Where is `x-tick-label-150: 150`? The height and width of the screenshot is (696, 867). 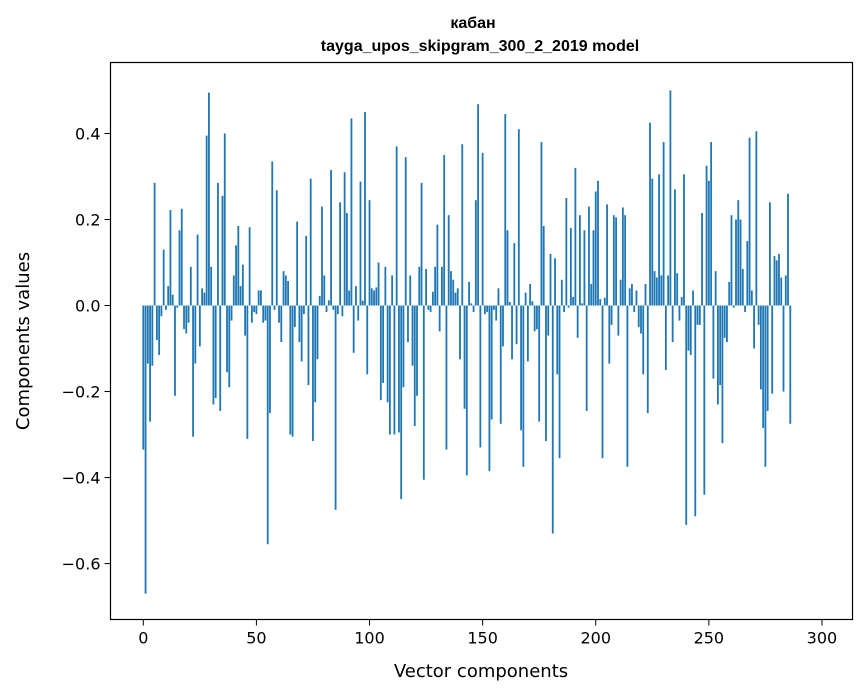
x-tick-label-150: 150 is located at coordinates (482, 638).